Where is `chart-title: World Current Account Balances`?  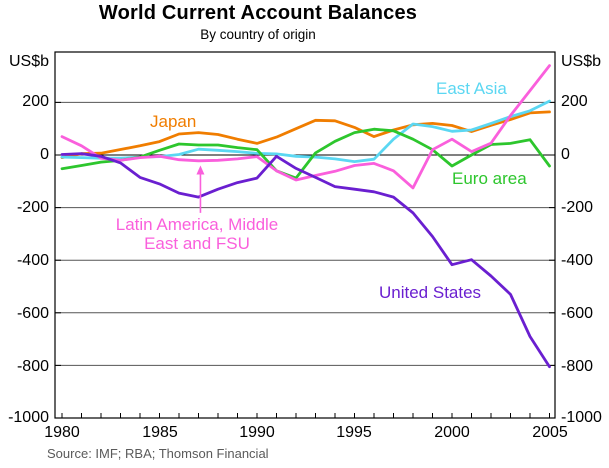 chart-title: World Current Account Balances is located at coordinates (258, 13).